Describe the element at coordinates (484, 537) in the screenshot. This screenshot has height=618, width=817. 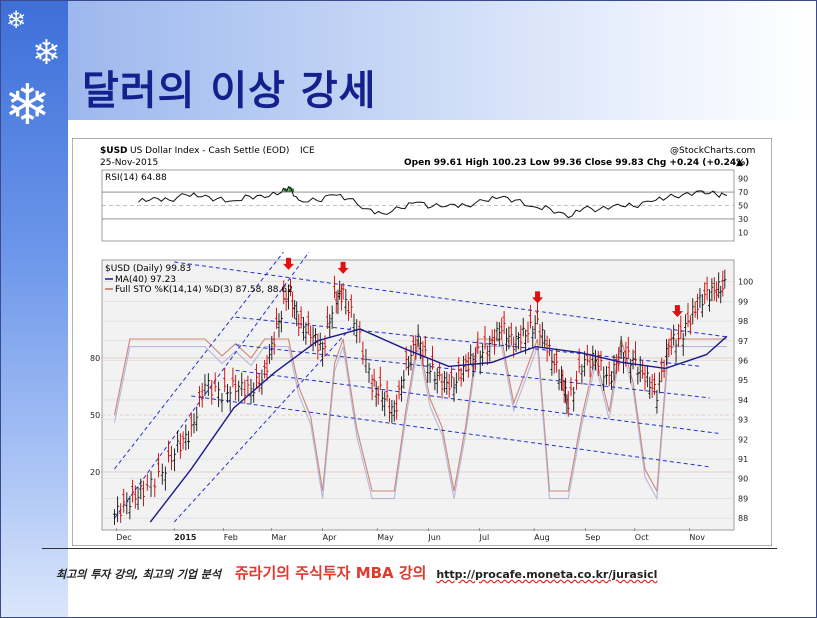
I see `x-tick-label: Jul` at that location.